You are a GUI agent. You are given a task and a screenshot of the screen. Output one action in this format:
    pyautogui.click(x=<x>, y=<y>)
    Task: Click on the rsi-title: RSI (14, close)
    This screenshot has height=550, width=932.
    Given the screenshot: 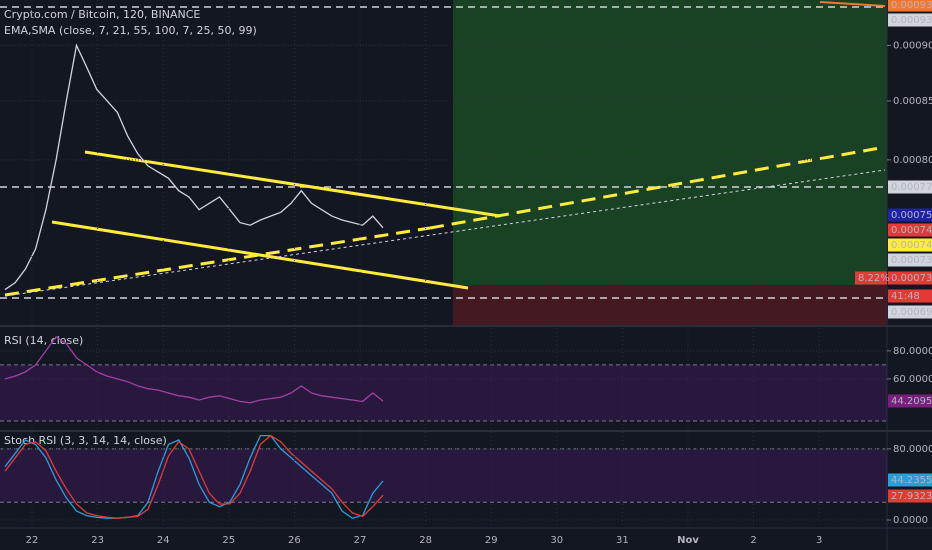 What is the action you would take?
    pyautogui.click(x=43, y=340)
    